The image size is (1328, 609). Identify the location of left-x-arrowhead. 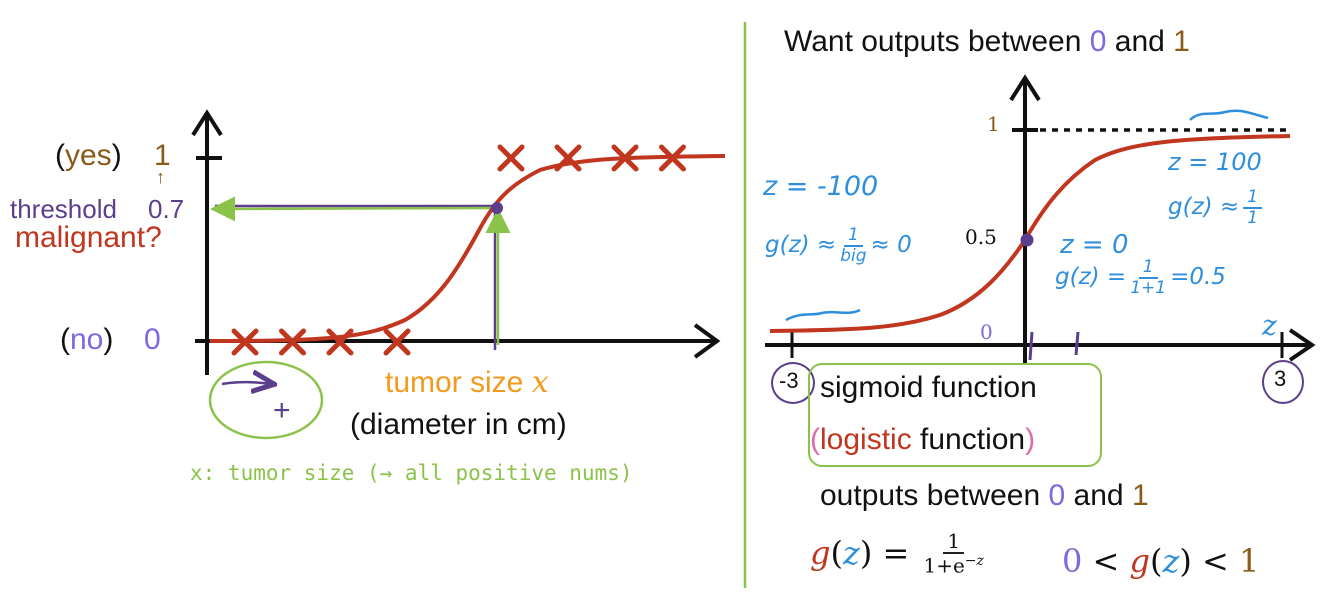
(707, 341).